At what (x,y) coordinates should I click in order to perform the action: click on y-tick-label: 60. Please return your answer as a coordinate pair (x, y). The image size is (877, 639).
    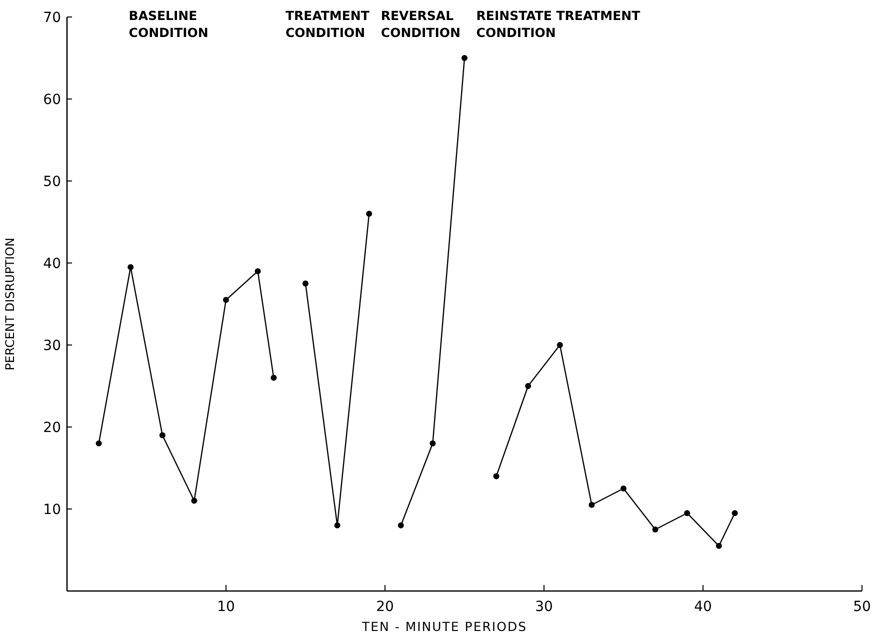
    Looking at the image, I should click on (52, 100).